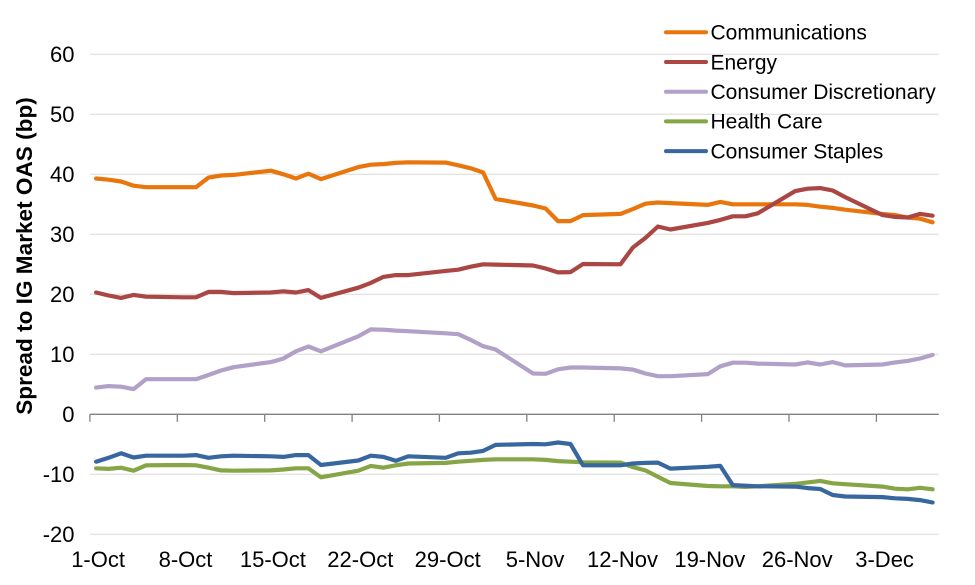 The width and height of the screenshot is (975, 585). I want to click on svg-text: 30, so click(62, 234).